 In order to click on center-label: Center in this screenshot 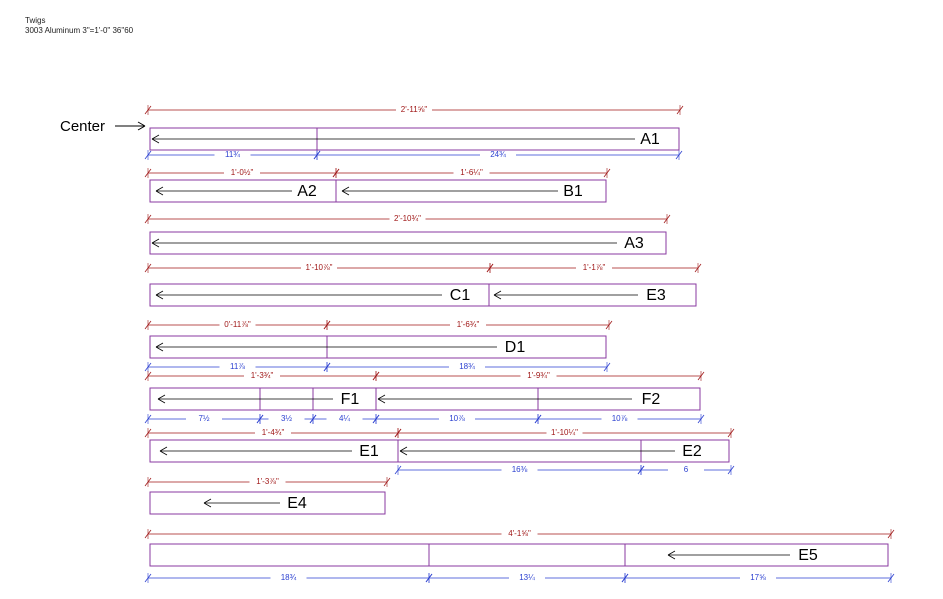, I will do `click(82, 126)`.